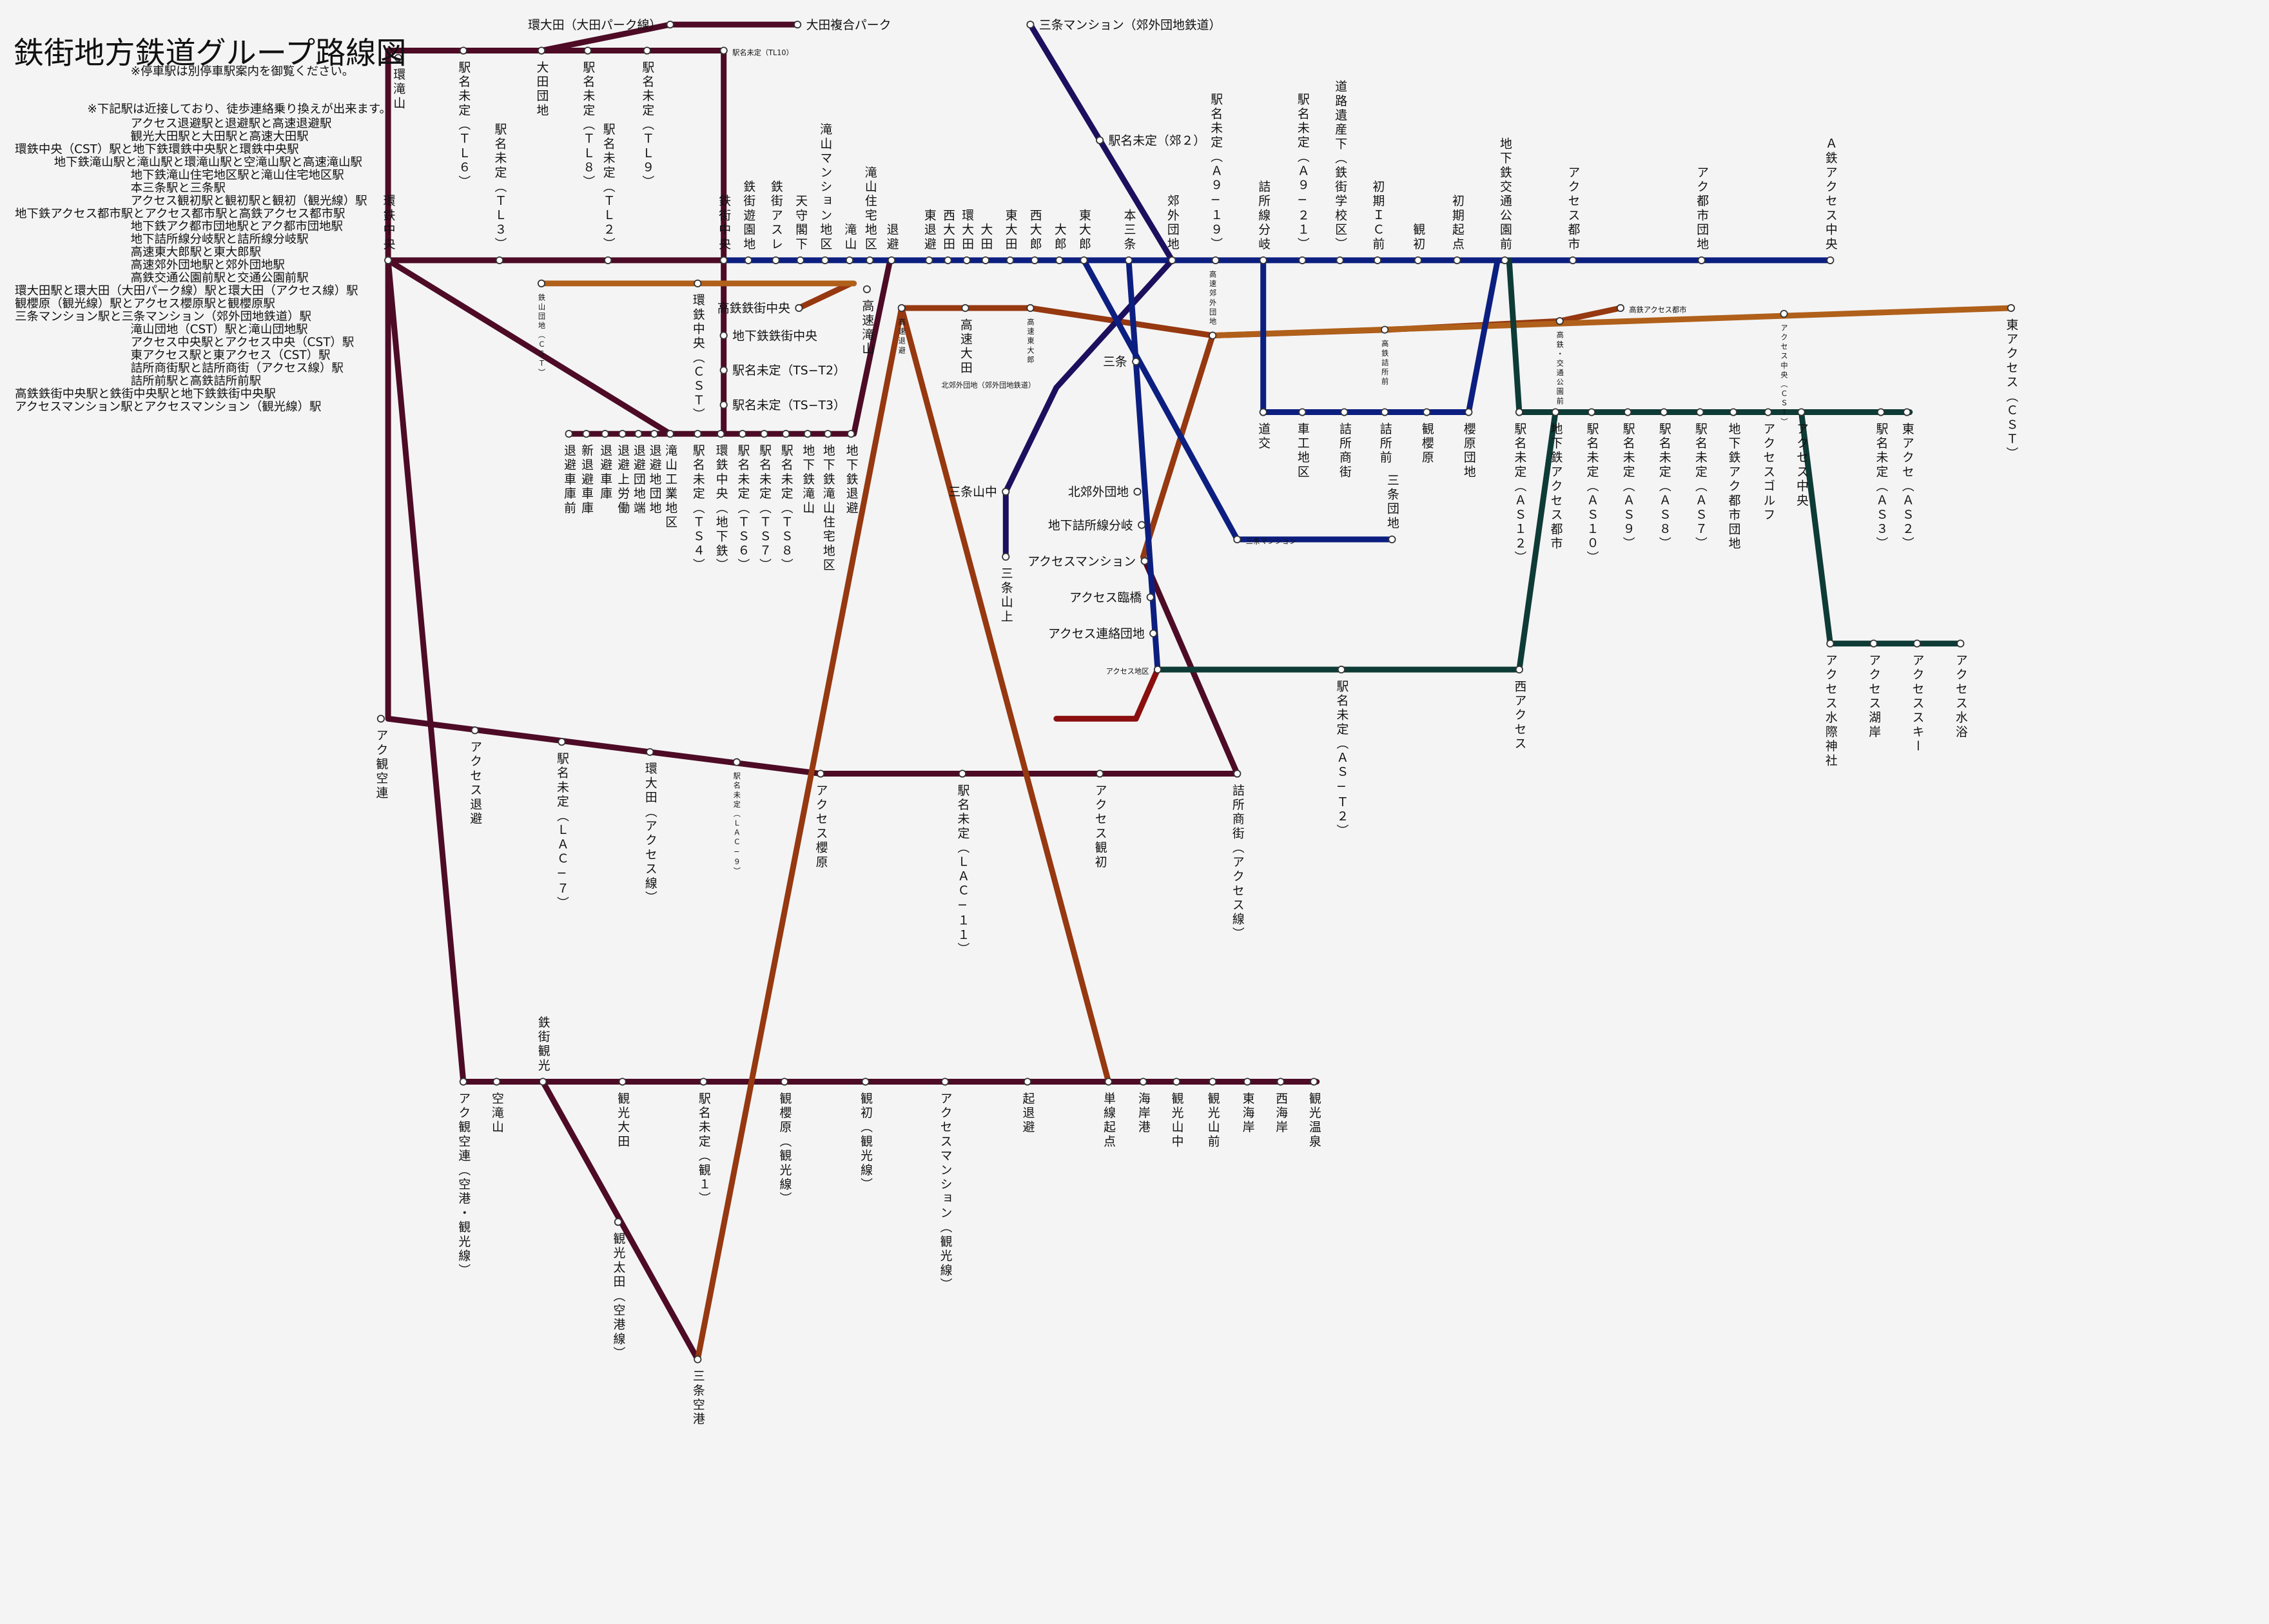  What do you see at coordinates (724, 223) in the screenshot?
I see `station-label: 鉄街中央` at bounding box center [724, 223].